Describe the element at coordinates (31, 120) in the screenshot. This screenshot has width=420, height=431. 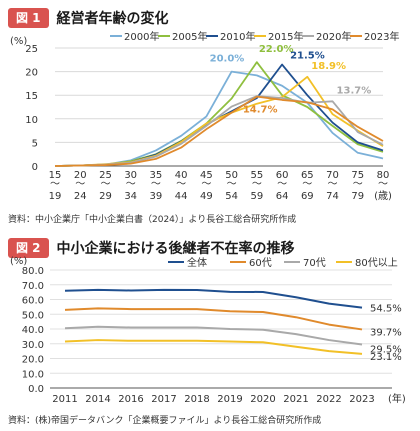
I see `y-tick-label: 10` at that location.